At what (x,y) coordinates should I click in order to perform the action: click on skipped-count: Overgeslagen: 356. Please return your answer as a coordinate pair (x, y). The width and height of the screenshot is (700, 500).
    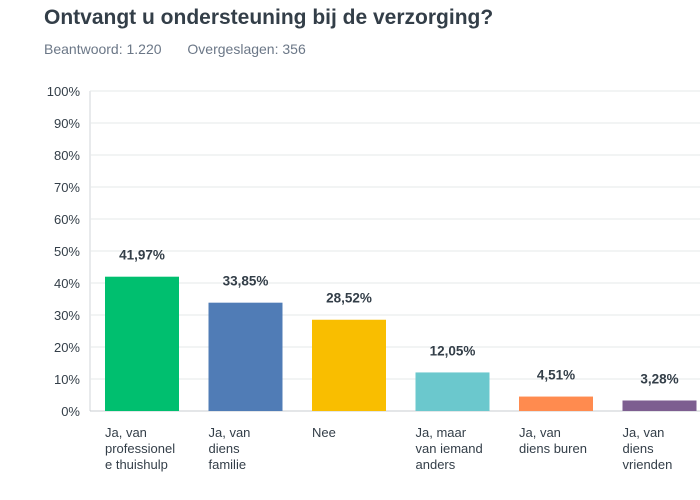
    Looking at the image, I should click on (246, 49).